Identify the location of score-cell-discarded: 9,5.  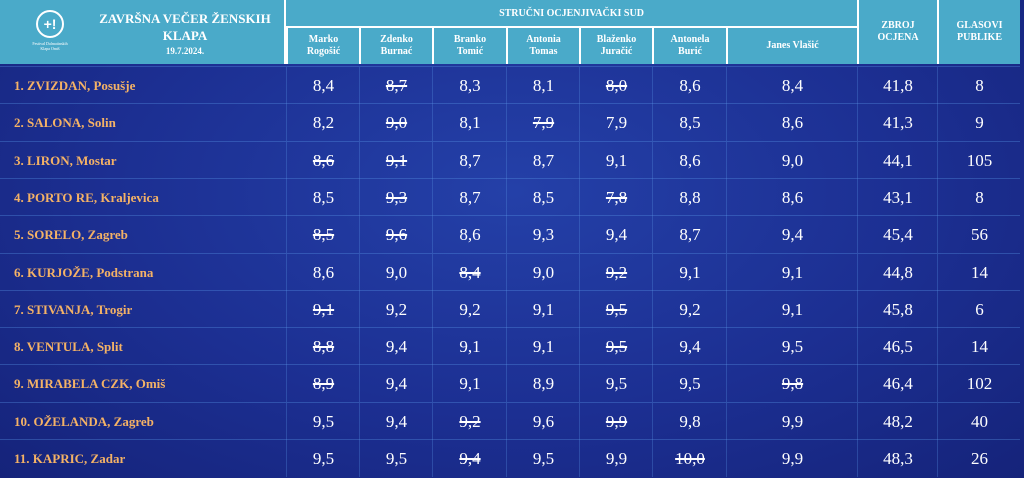
(616, 309).